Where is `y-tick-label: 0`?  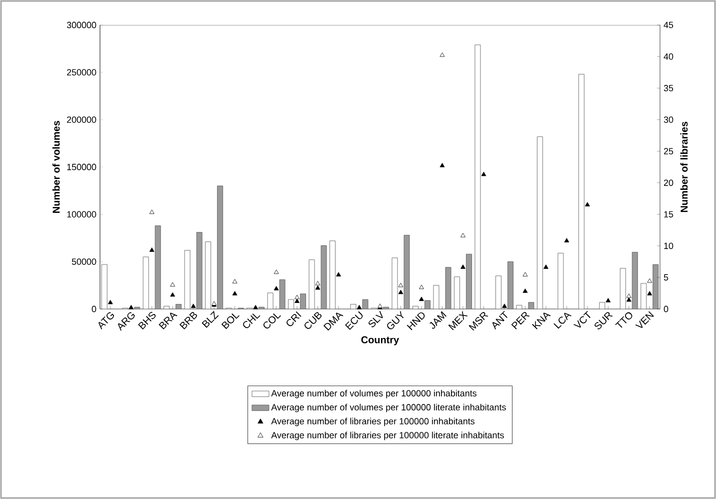
y-tick-label: 0 is located at coordinates (94, 309).